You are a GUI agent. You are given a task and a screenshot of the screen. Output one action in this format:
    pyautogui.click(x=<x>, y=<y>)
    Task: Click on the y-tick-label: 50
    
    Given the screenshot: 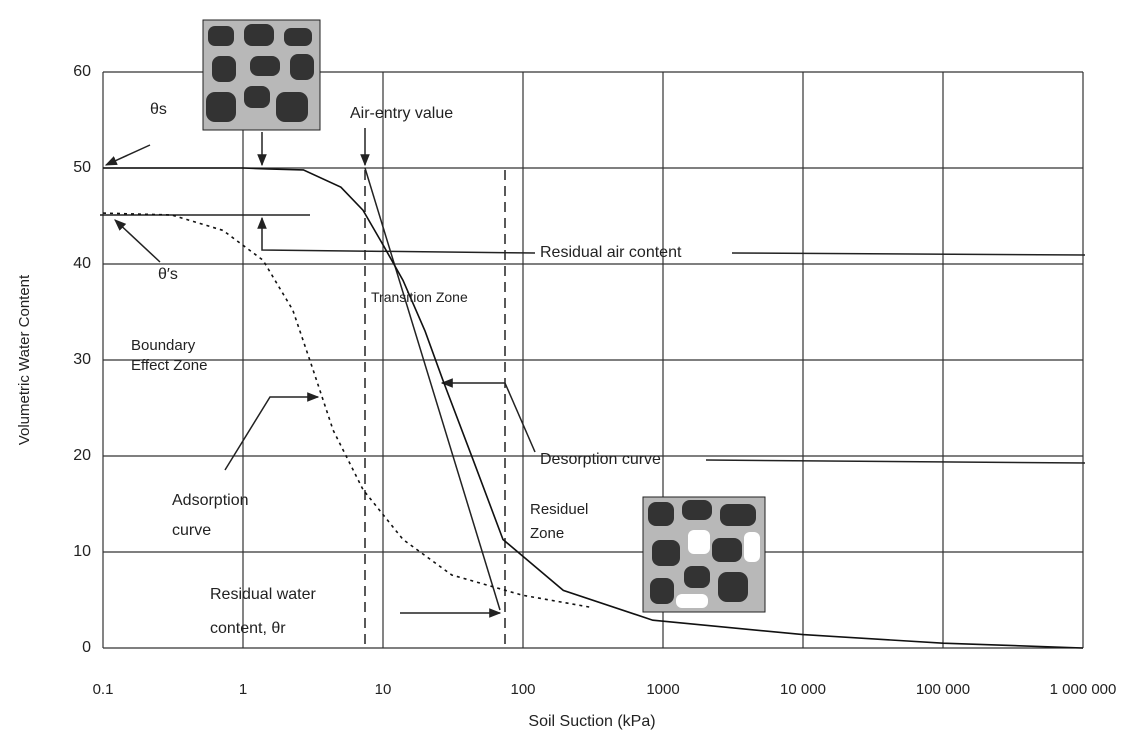 What is the action you would take?
    pyautogui.click(x=82, y=167)
    